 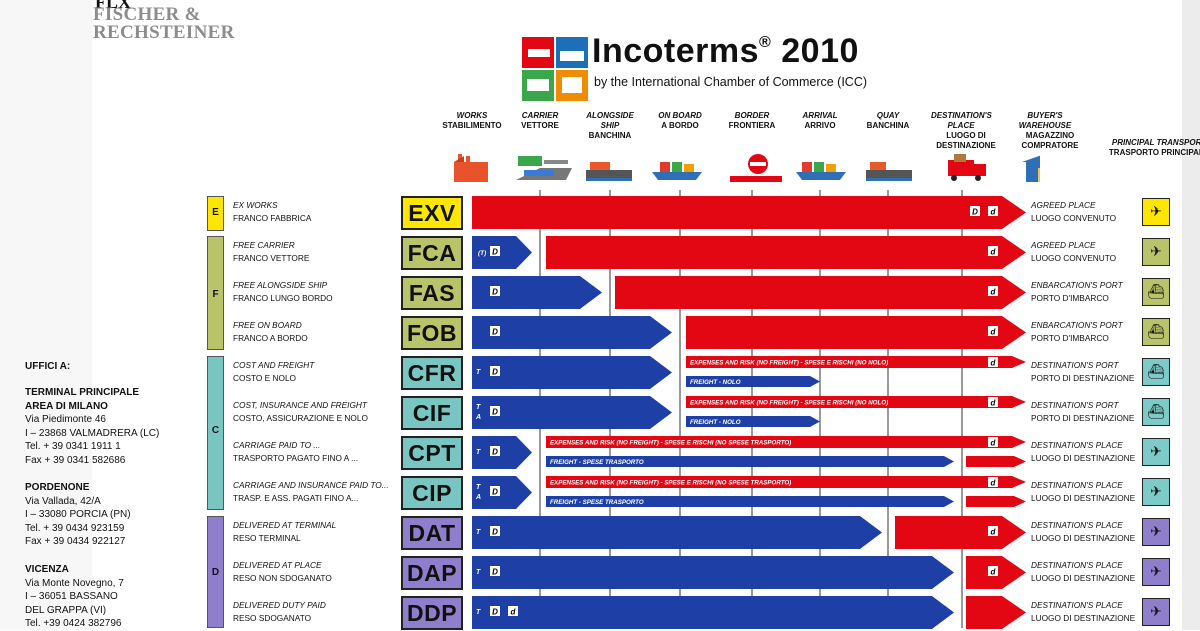 I want to click on column-header-0: WORKS STABILIMENTO, so click(x=471, y=121).